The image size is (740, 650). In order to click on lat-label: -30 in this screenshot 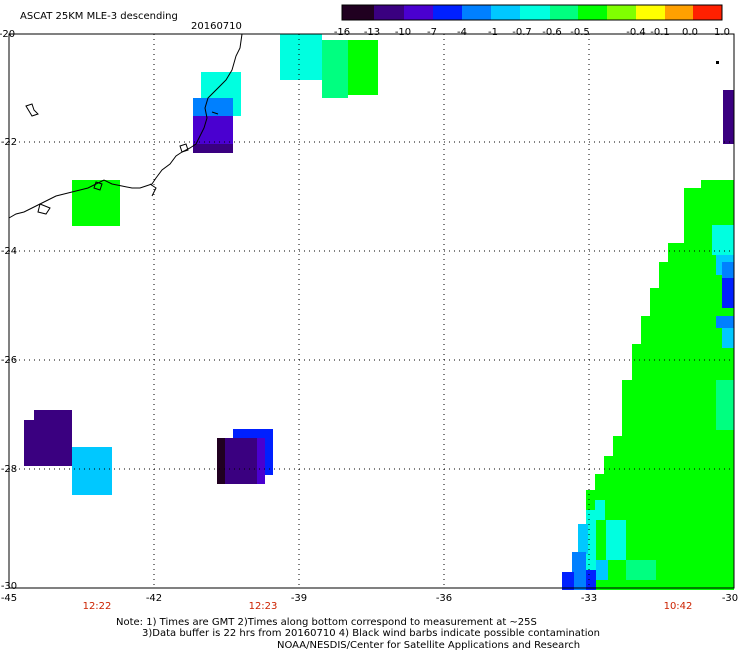, I will do `click(9, 586)`.